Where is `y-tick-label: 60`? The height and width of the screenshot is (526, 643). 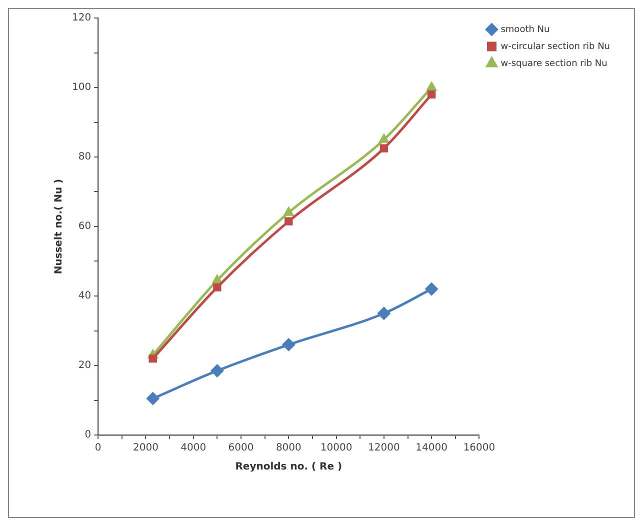 y-tick-label: 60 is located at coordinates (85, 226).